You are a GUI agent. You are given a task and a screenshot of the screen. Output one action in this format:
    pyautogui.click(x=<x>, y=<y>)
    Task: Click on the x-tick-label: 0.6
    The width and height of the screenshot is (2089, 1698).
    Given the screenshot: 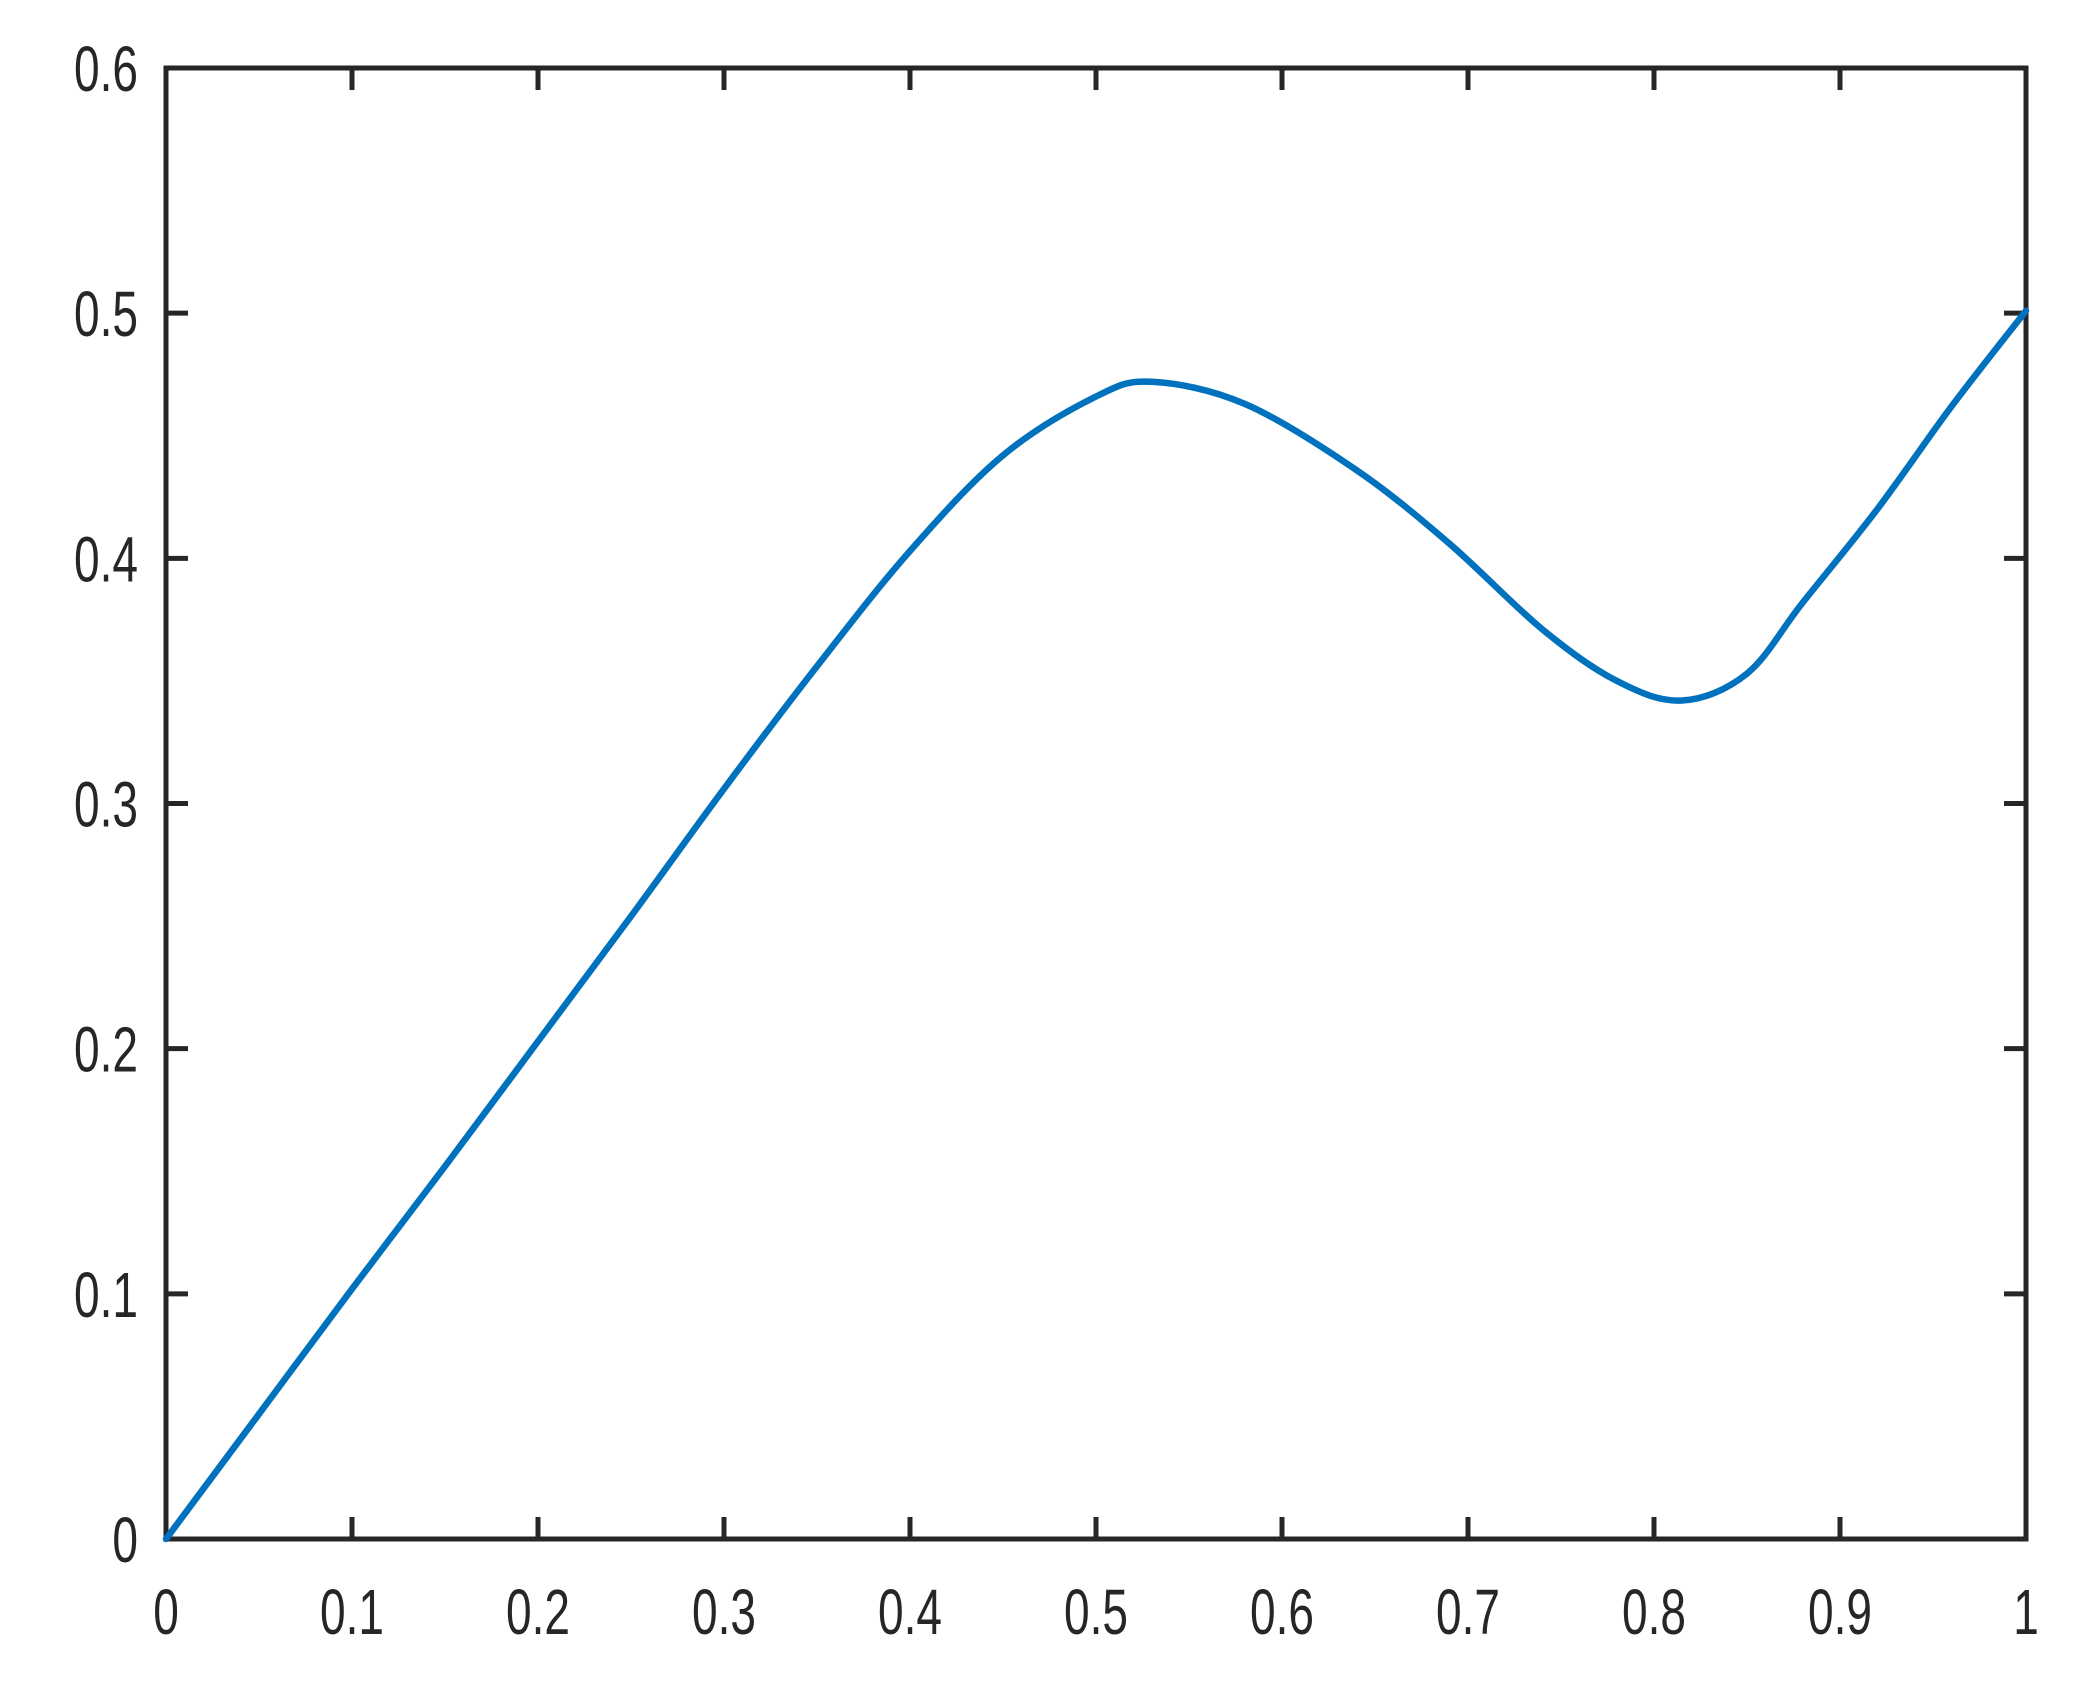 What is the action you would take?
    pyautogui.click(x=1282, y=1612)
    